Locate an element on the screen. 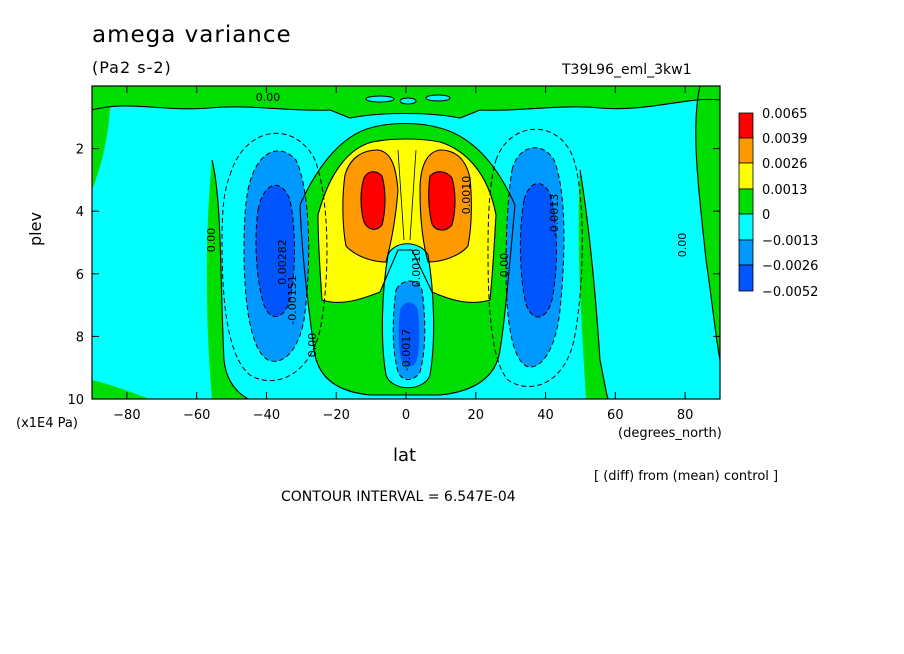 Image resolution: width=904 pixels, height=654 pixels. y-axis-units: (x1E4 Pa) is located at coordinates (47, 423).